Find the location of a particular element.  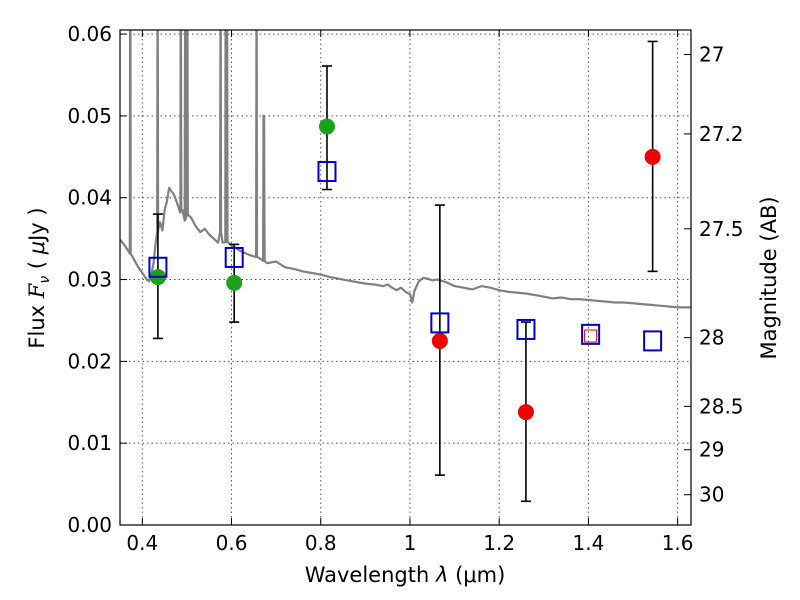

y2-tick-label: 28 is located at coordinates (711, 338).